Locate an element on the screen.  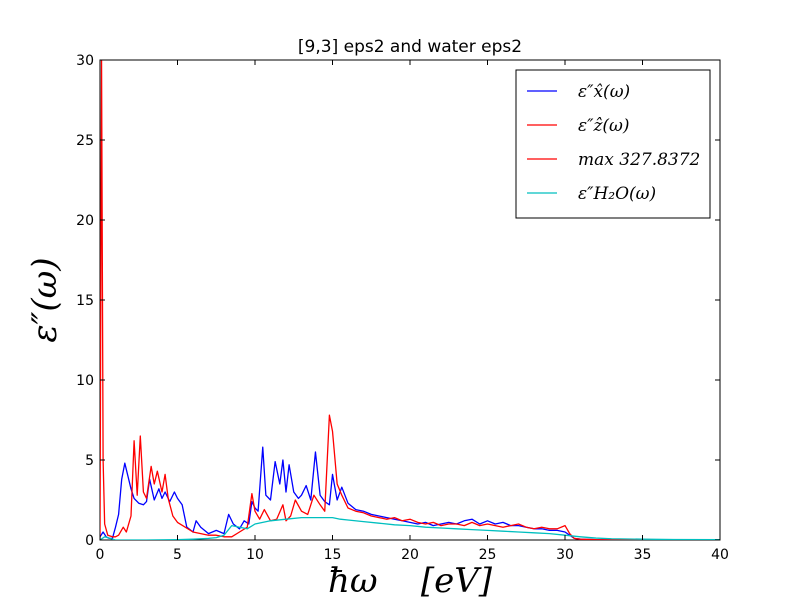
legend-label-1: ε″ẑ(ω) is located at coordinates (604, 126).